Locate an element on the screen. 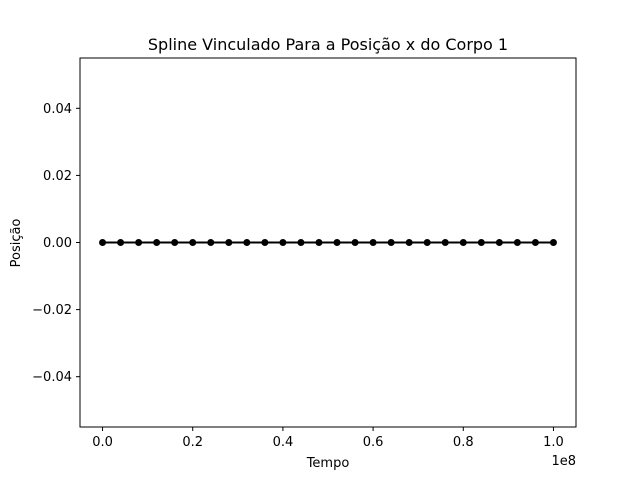 Image resolution: width=640 pixels, height=480 pixels. y-axis-ticks: −0.04 −0.02 0.00 0.02 0.04 is located at coordinates (56, 243).